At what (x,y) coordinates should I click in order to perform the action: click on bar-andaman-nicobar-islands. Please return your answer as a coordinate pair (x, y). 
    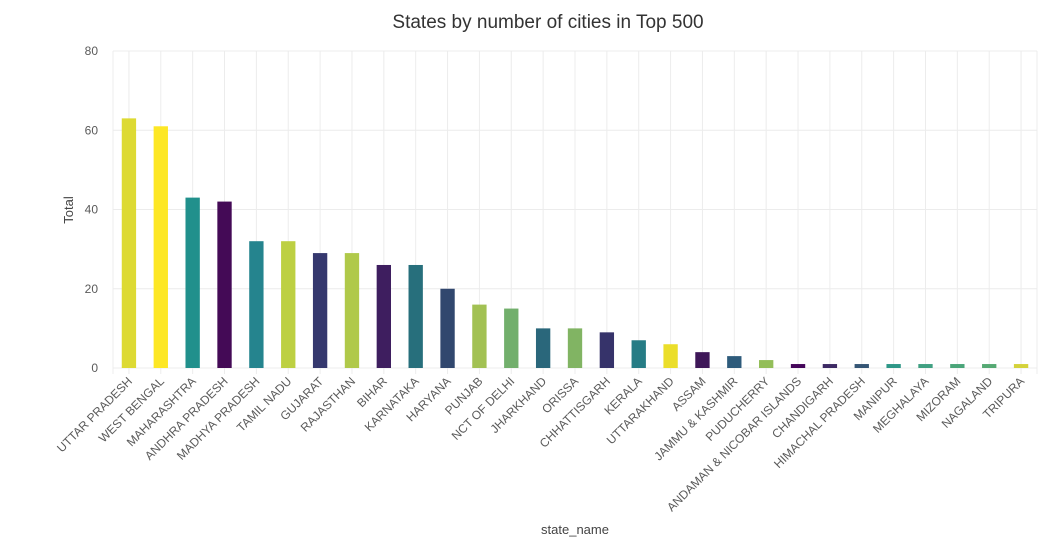
    Looking at the image, I should click on (798, 366).